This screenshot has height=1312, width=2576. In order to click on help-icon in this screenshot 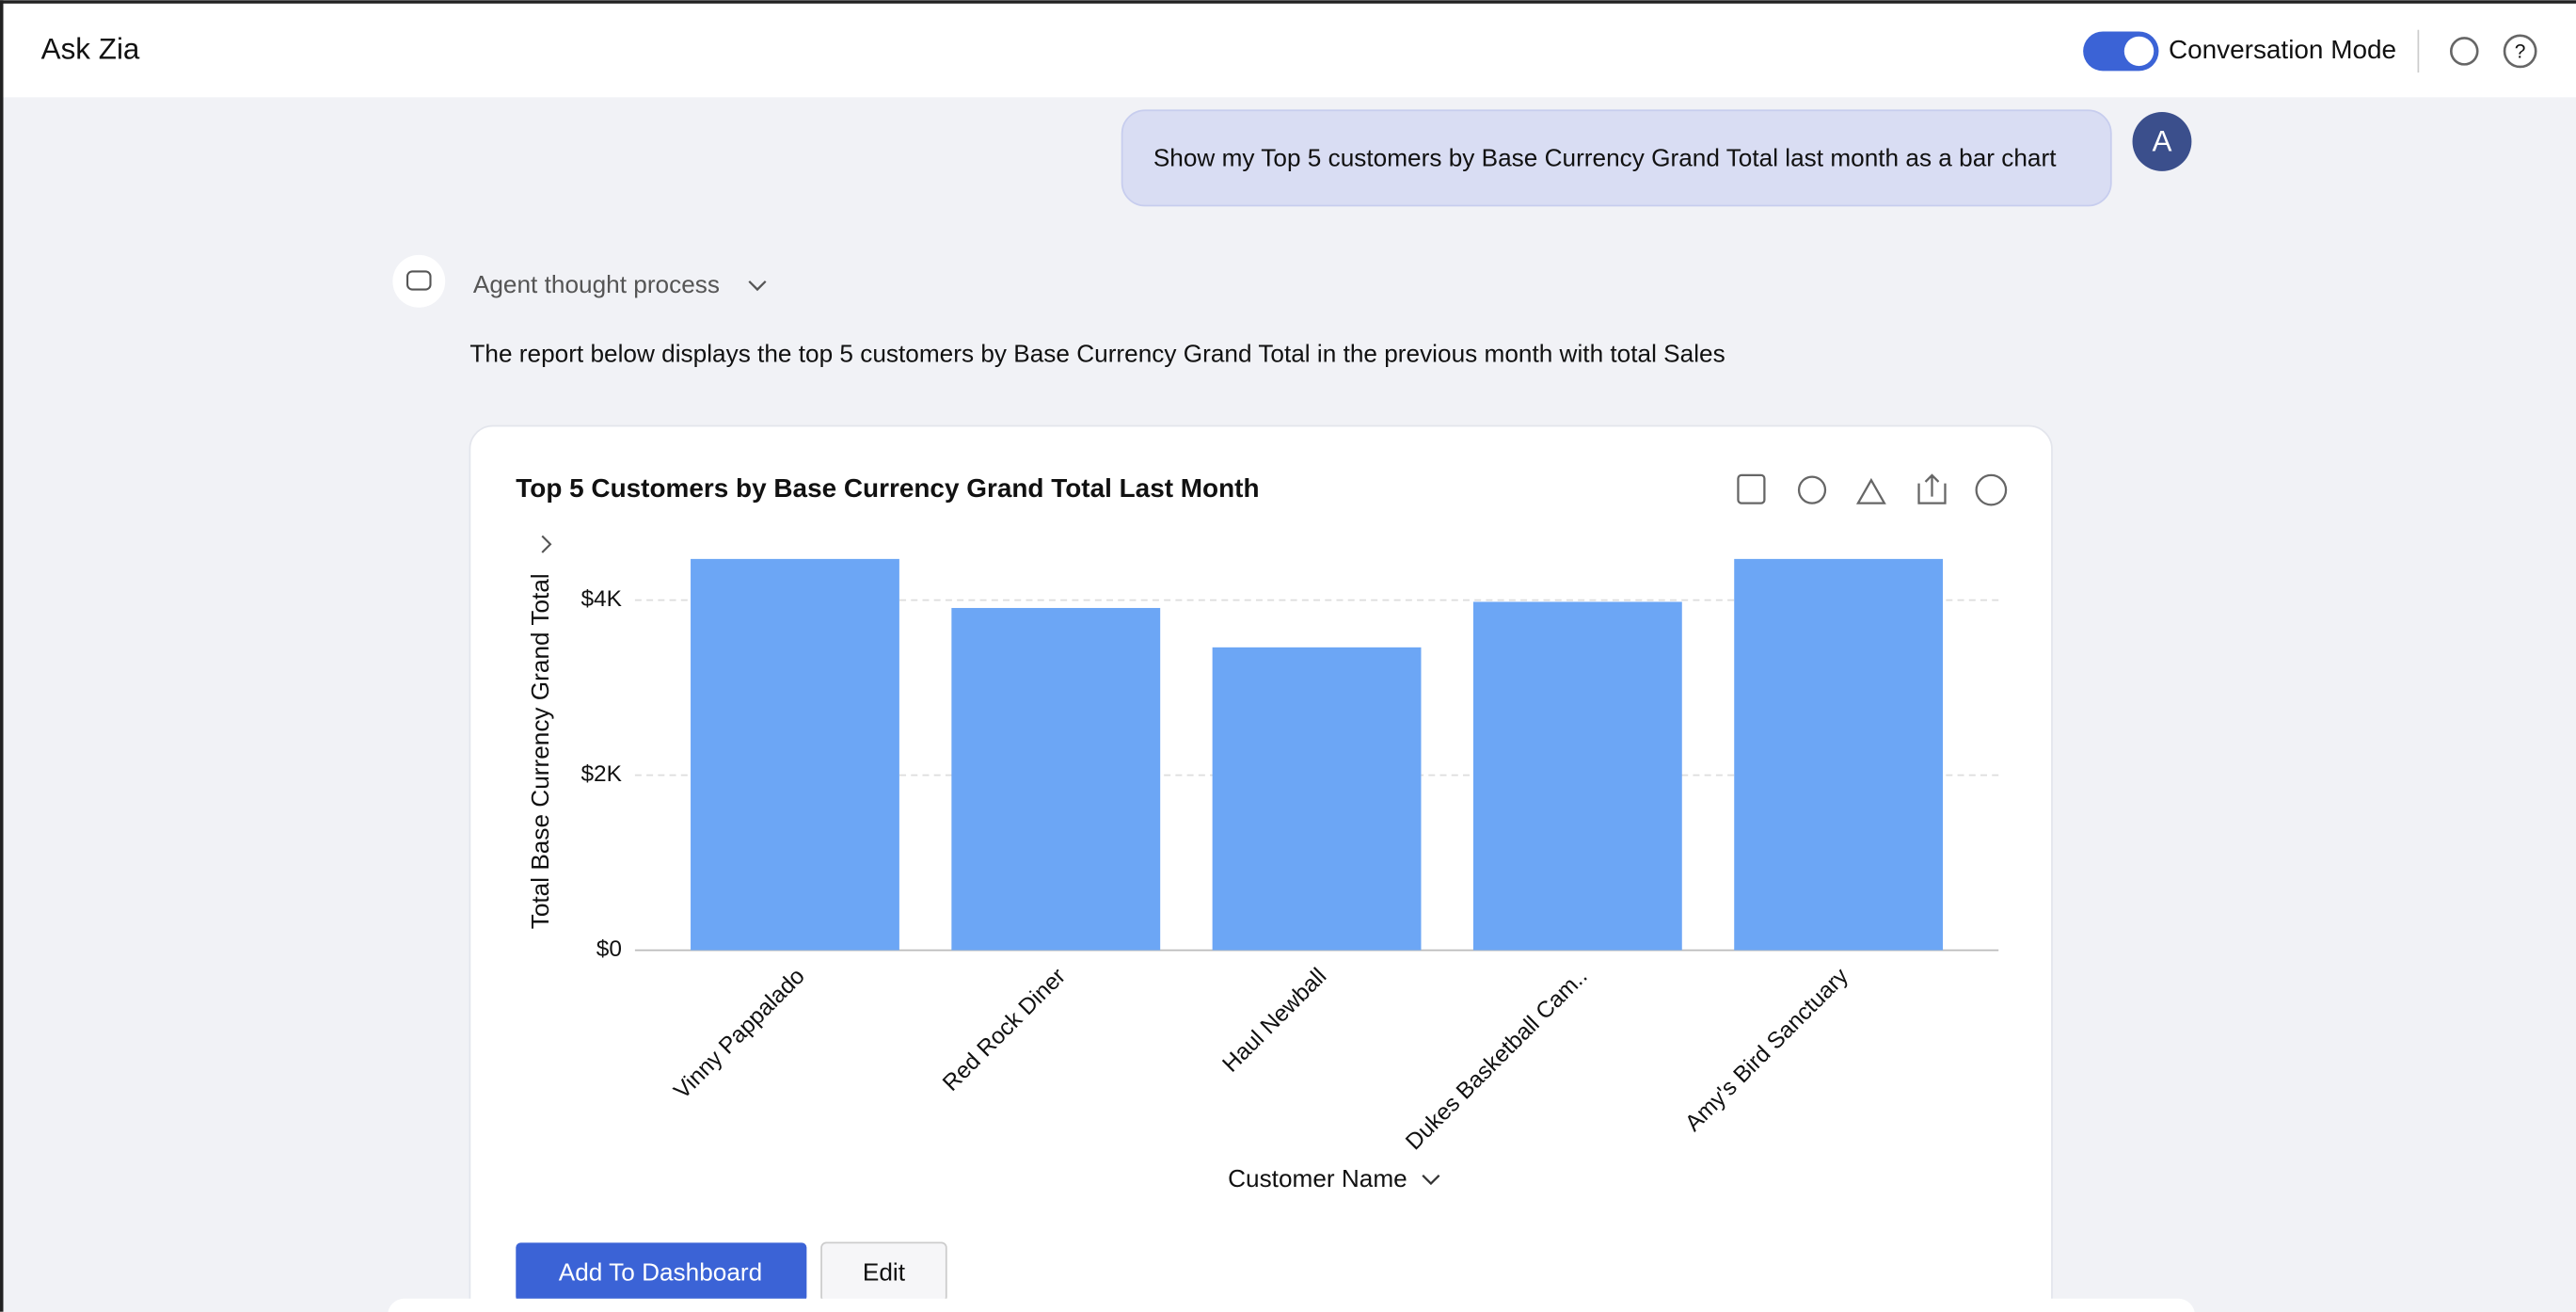, I will do `click(2520, 51)`.